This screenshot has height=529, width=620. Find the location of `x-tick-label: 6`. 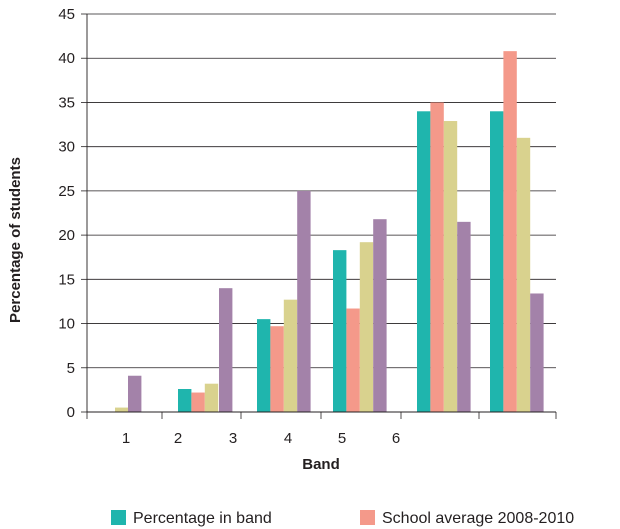

x-tick-label: 6 is located at coordinates (396, 438).